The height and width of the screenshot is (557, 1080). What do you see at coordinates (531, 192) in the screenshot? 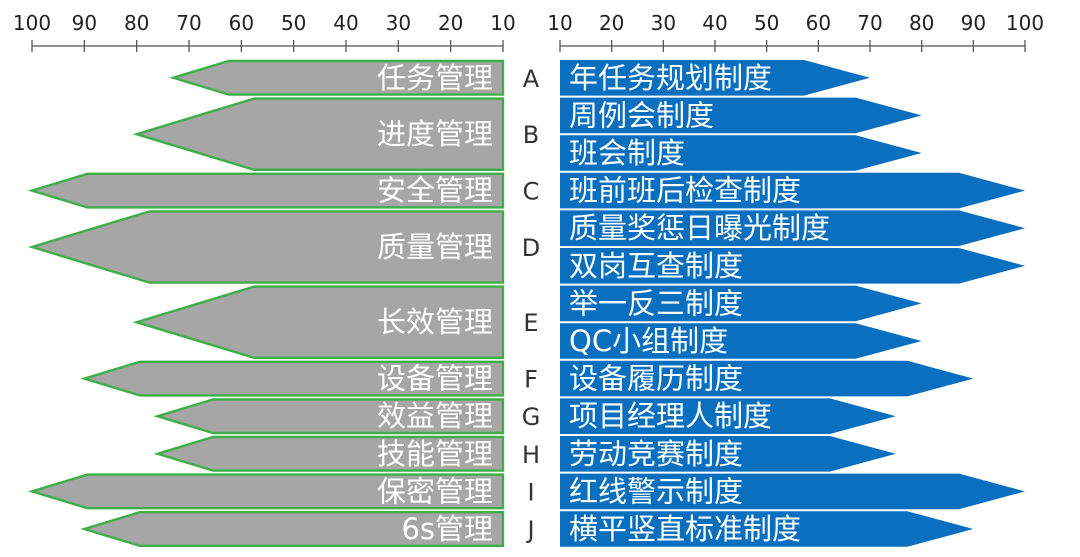
I see `group-letter: C` at bounding box center [531, 192].